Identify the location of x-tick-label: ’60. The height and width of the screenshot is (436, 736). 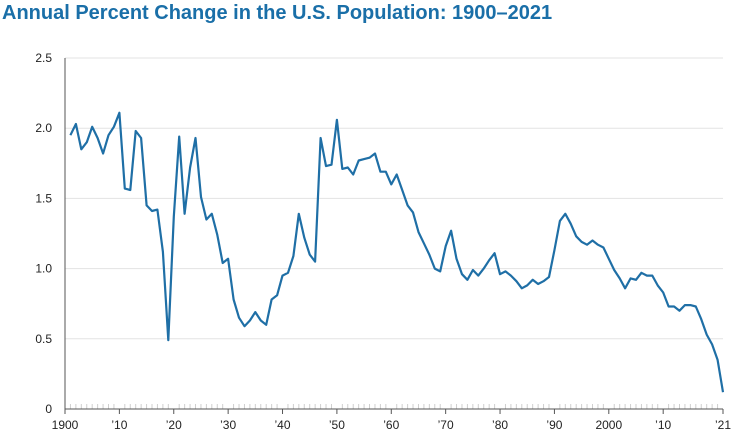
(391, 425).